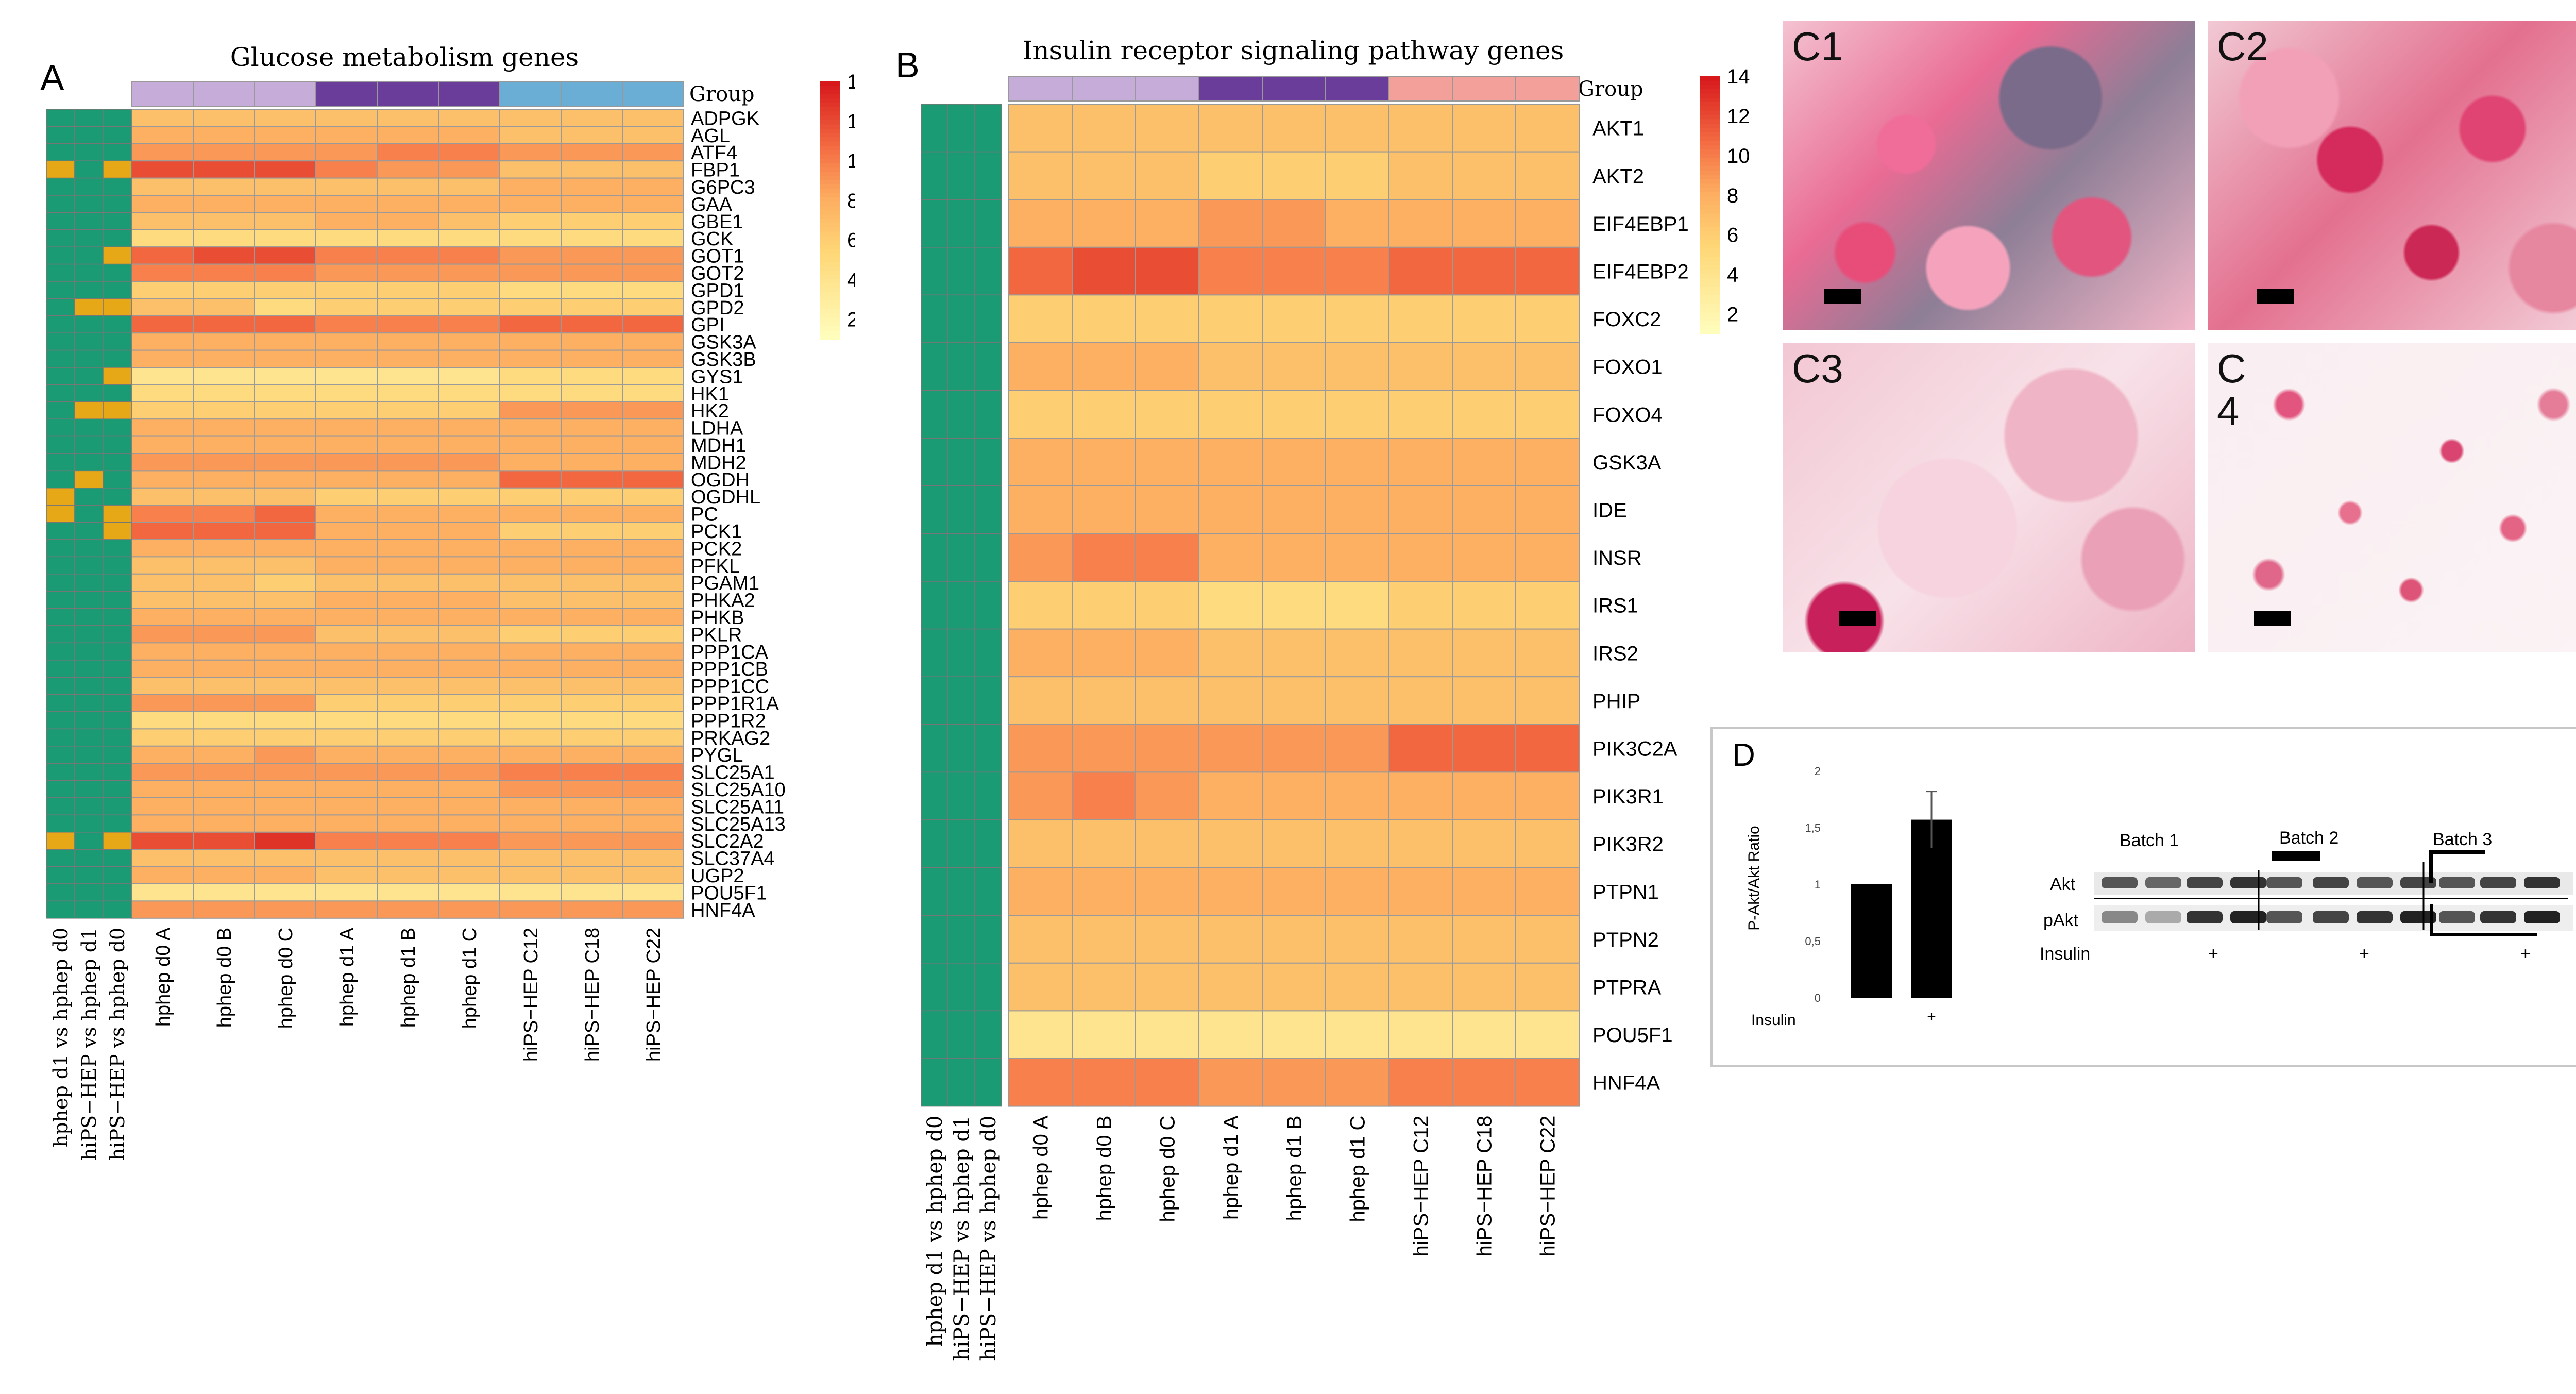  Describe the element at coordinates (717, 429) in the screenshot. I see `gene-label: LDHA` at that location.